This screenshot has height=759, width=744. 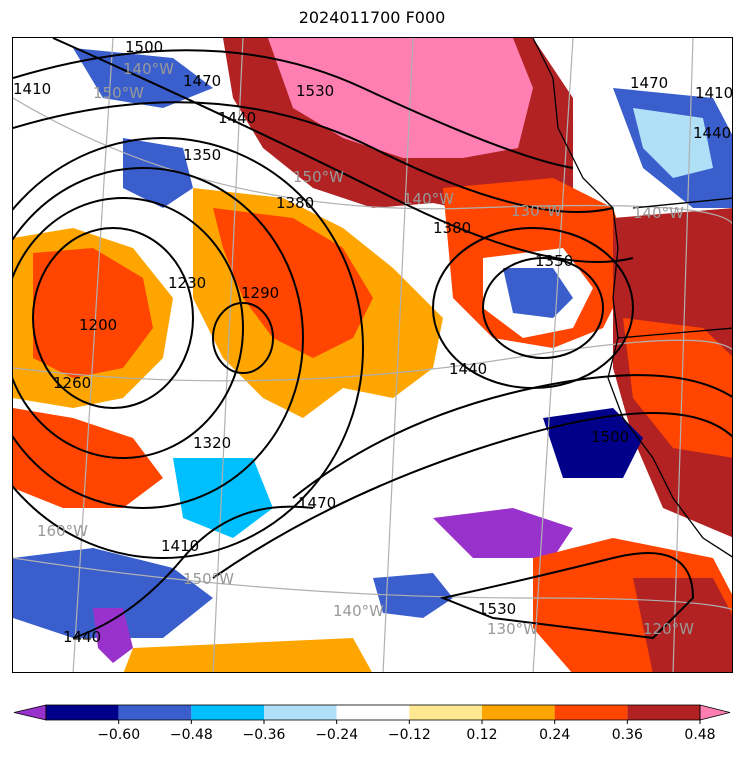 I want to click on contour-label: 1230, so click(x=187, y=283).